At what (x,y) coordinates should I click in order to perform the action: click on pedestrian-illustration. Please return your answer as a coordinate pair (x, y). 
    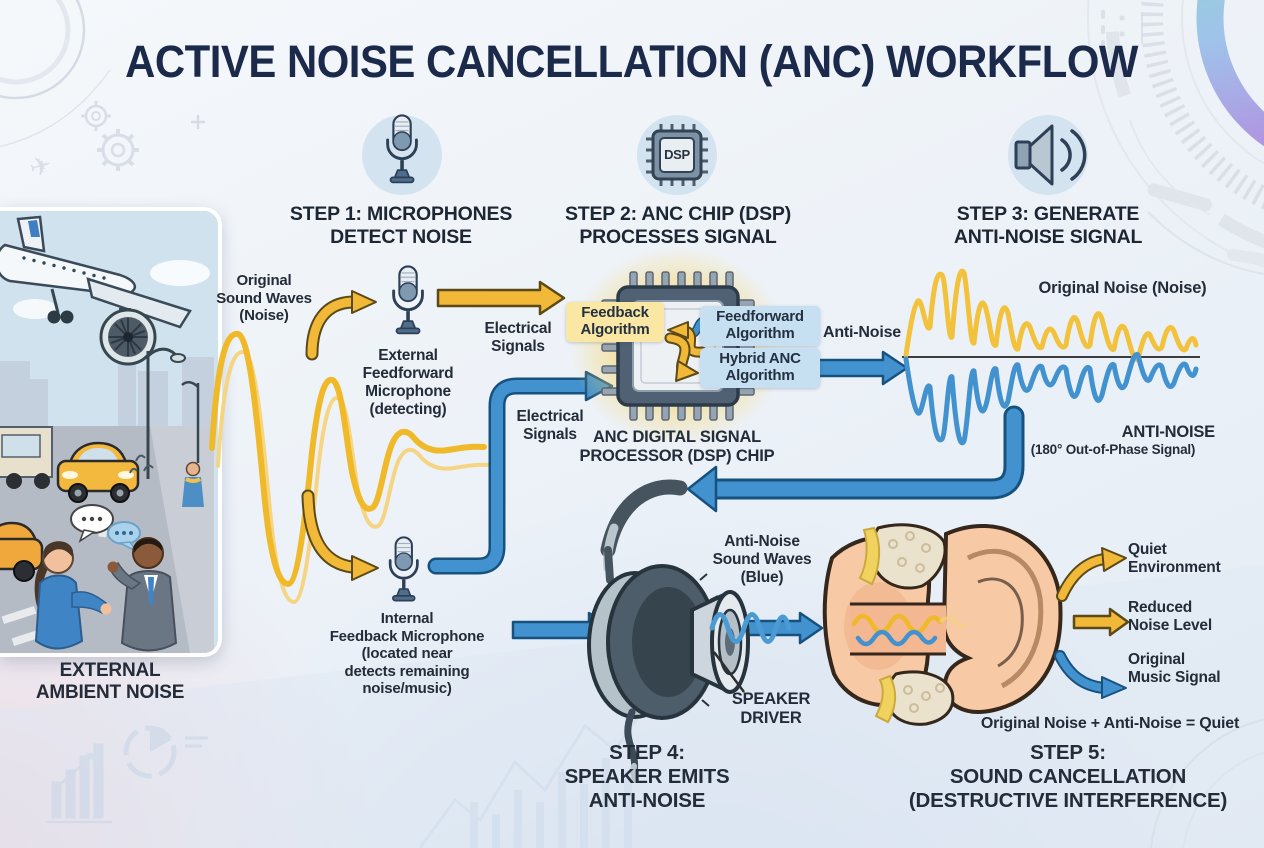
    Looking at the image, I should click on (193, 484).